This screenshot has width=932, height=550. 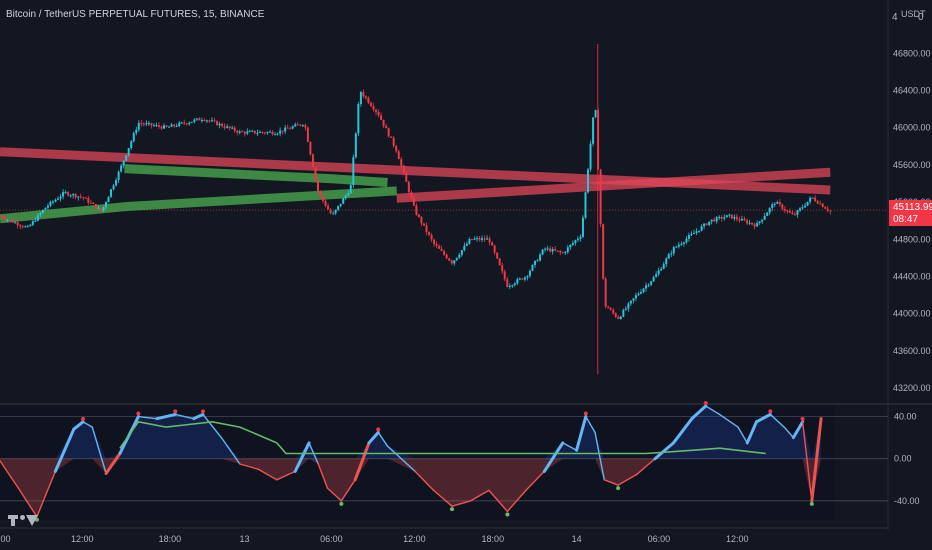 I want to click on countdown-timer: 08:47, so click(x=906, y=219).